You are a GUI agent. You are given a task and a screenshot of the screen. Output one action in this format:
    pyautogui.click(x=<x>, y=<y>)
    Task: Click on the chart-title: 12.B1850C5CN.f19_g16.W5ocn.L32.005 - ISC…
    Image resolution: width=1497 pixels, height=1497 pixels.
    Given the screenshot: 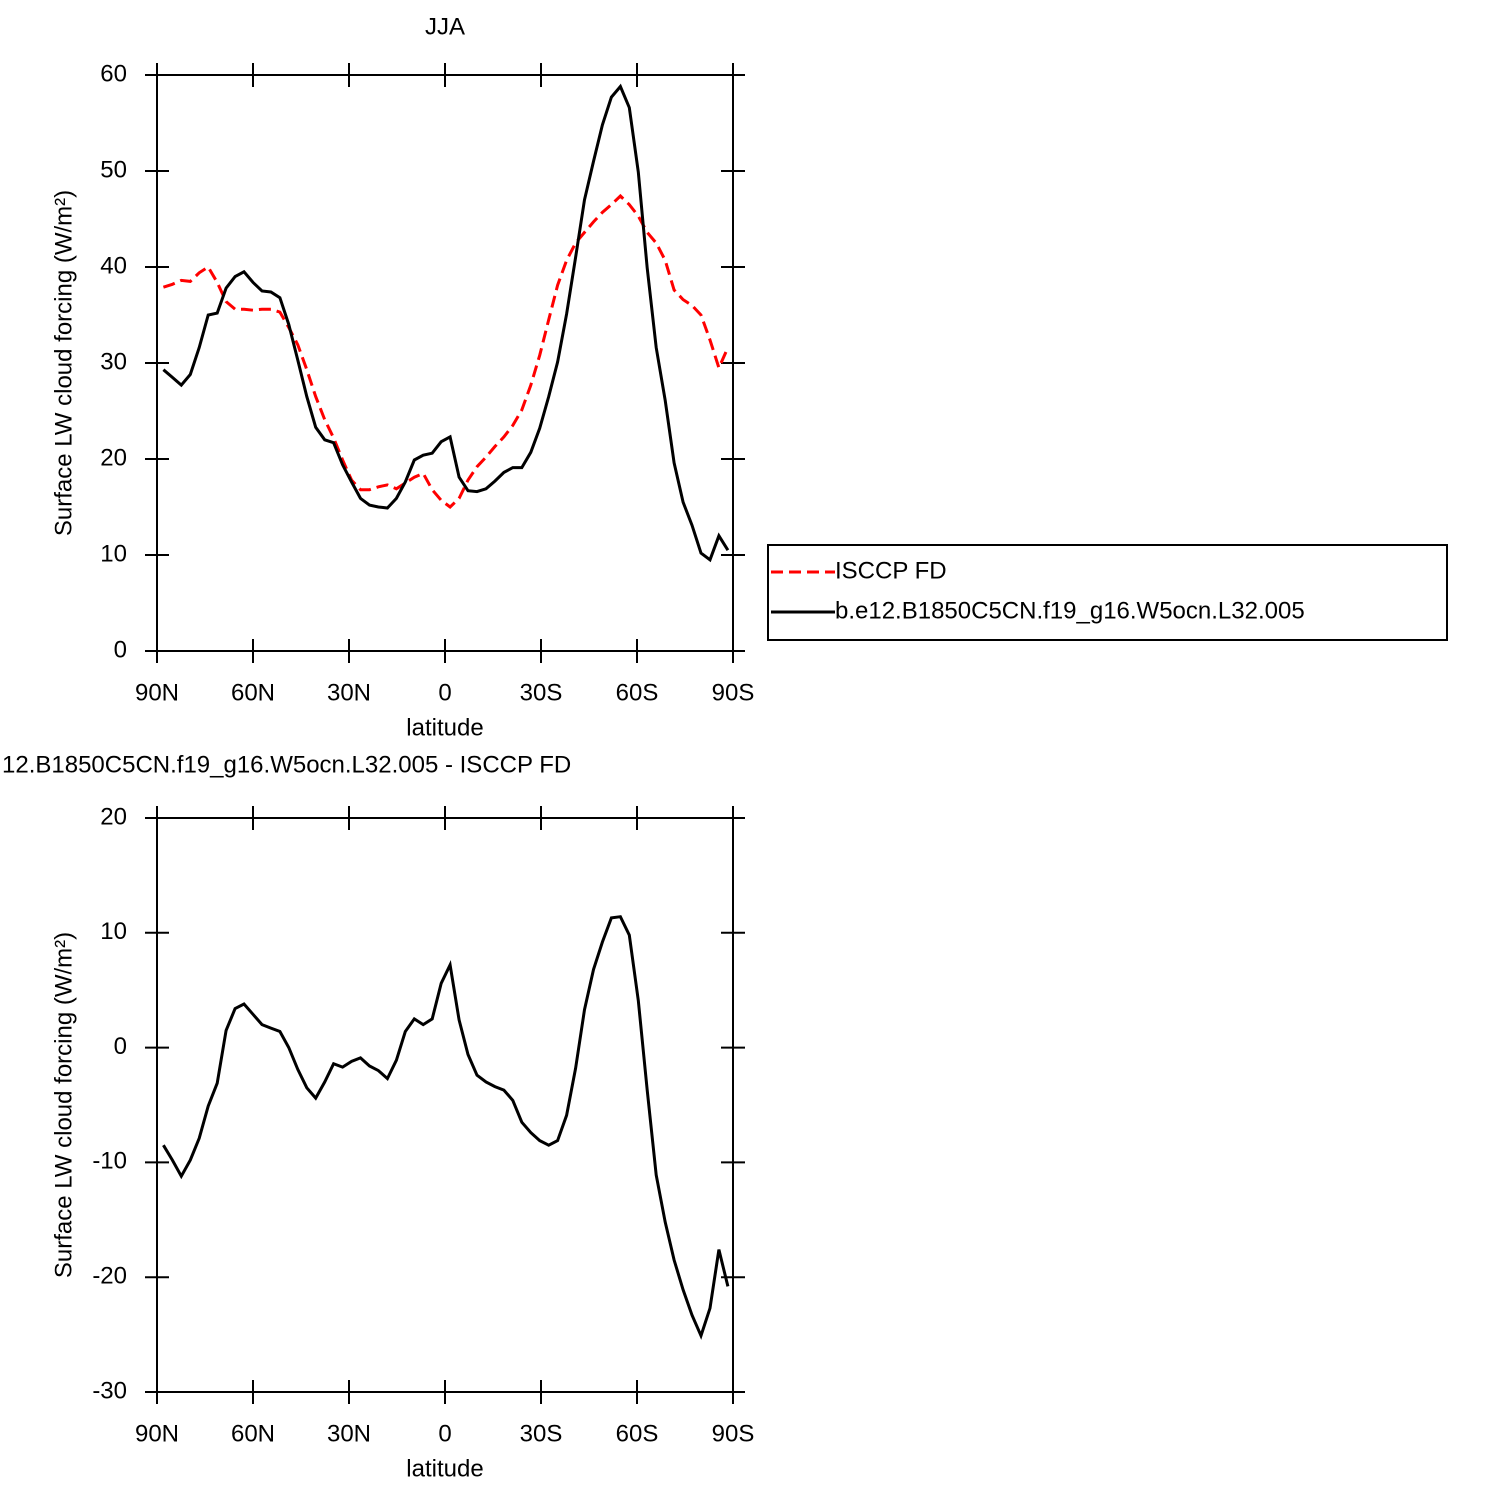 What is the action you would take?
    pyautogui.click(x=286, y=764)
    